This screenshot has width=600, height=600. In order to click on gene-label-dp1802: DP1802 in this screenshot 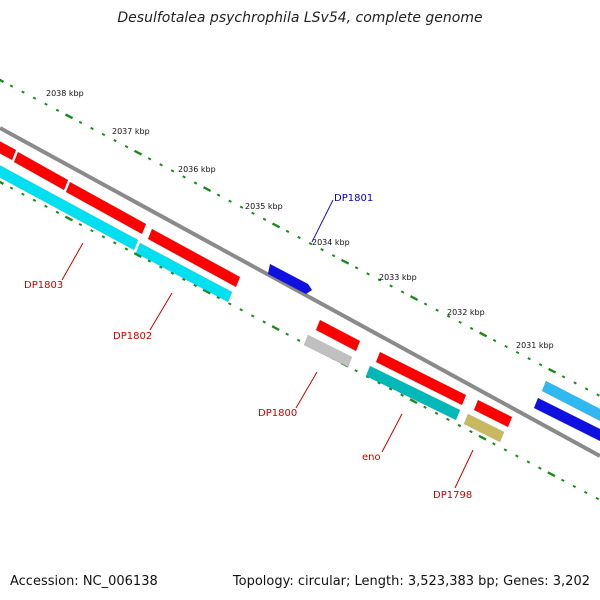, I will do `click(132, 336)`.